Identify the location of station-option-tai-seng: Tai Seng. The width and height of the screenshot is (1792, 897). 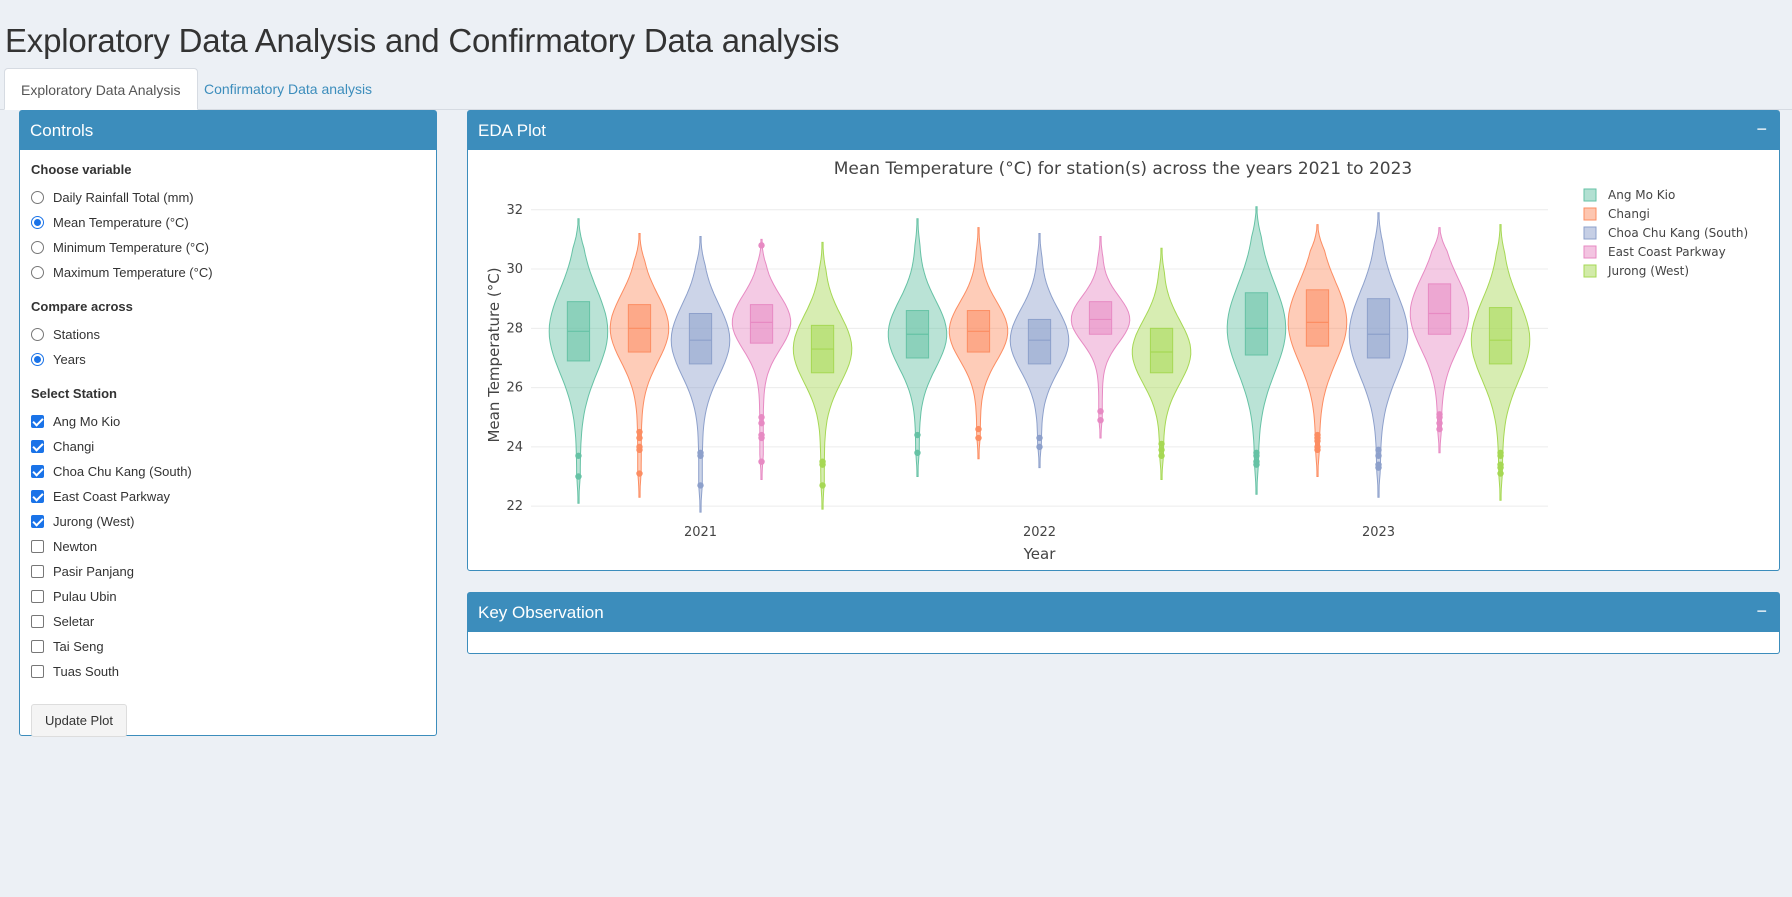
(228, 646).